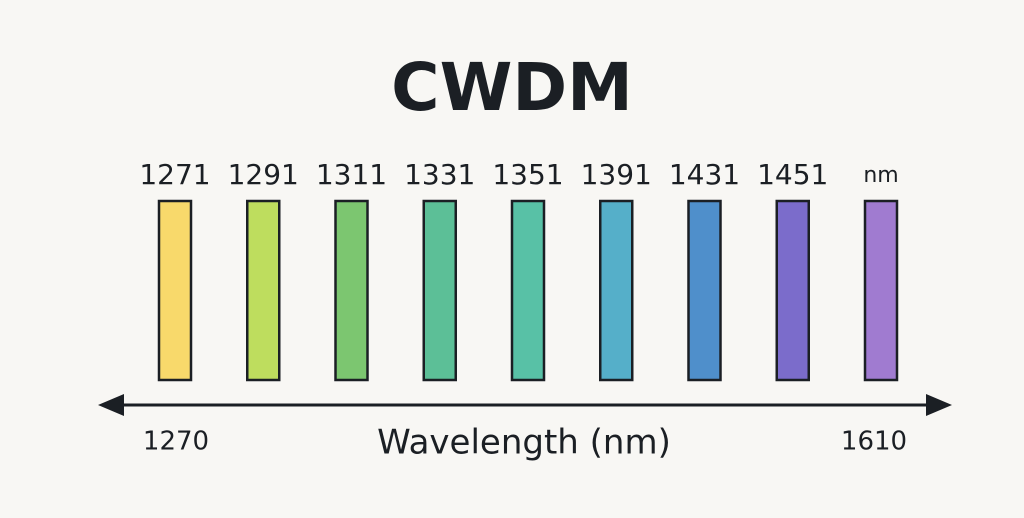  Describe the element at coordinates (176, 442) in the screenshot. I see `axis-start-label: 1270` at that location.